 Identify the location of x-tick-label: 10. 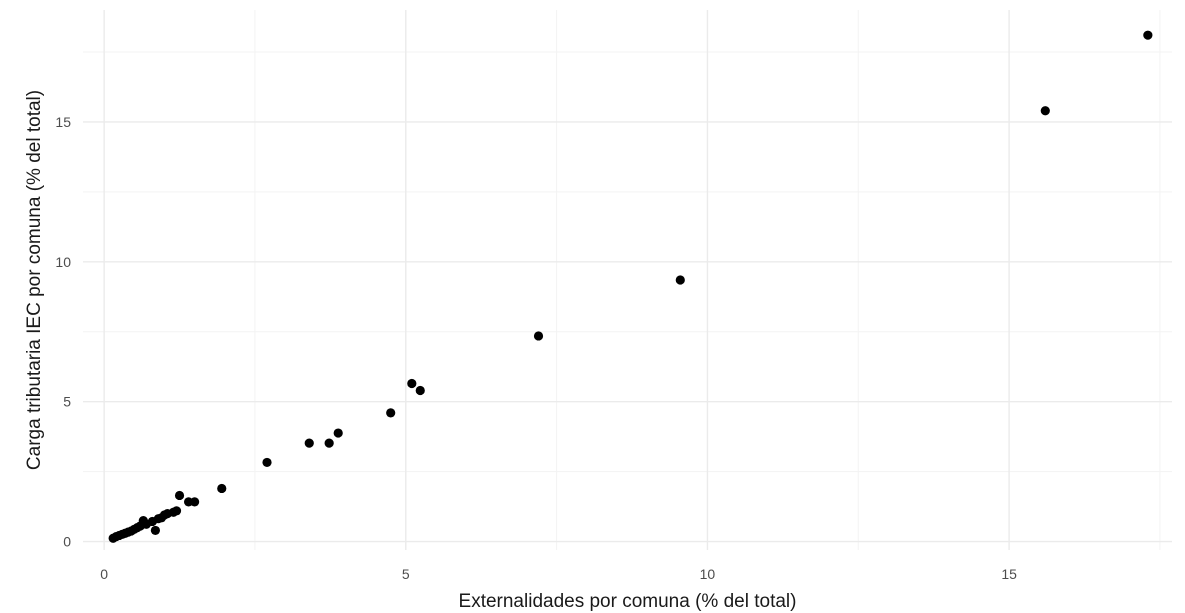
(708, 574).